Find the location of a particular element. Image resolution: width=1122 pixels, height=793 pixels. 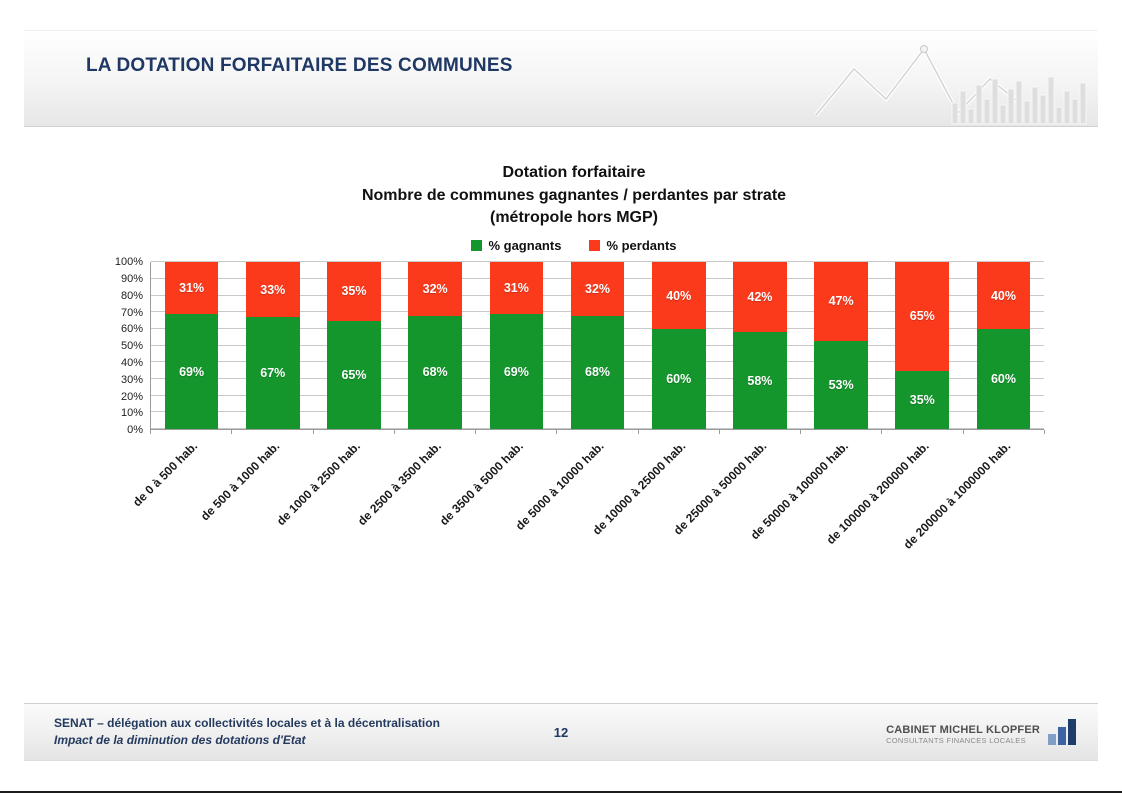

y-tick-label: 80% is located at coordinates (131, 295).